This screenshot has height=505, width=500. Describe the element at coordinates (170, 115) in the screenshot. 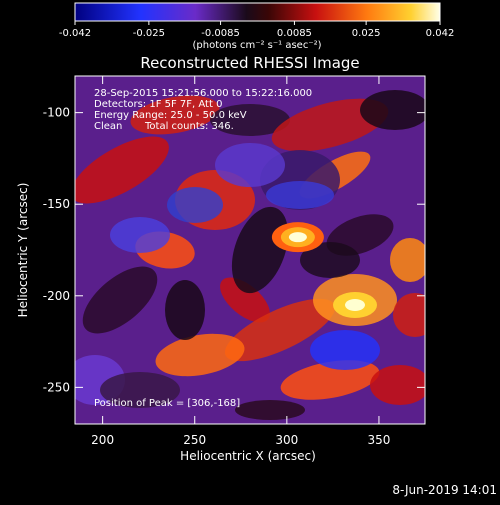

I see `annotation-energy: Energy Range: 25.0 - 50.0 keV` at that location.